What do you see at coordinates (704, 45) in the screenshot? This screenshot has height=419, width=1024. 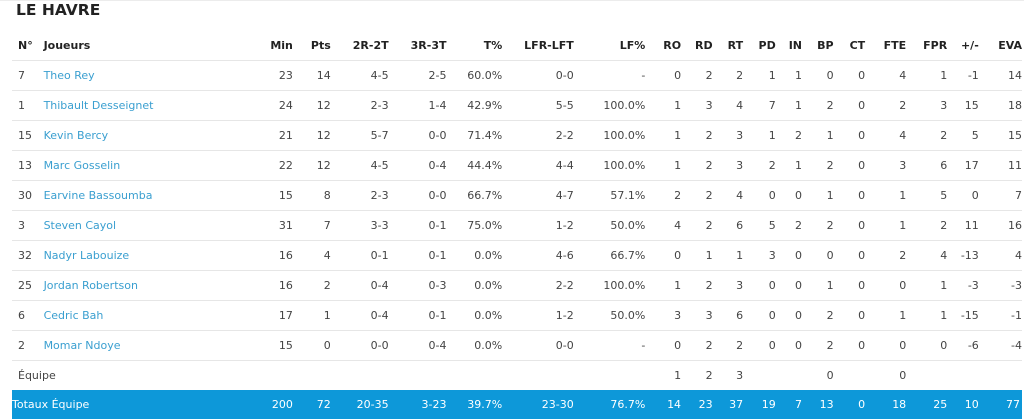 I see `col-header-rd: RD` at bounding box center [704, 45].